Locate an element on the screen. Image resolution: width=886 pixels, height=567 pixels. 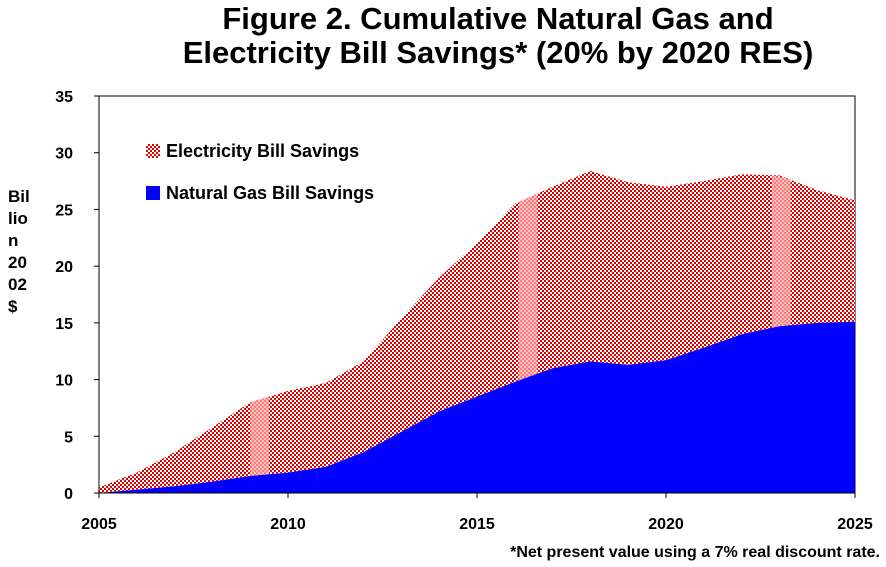
chart-title-line1: Figure 2. Cumulative Natural Gas and is located at coordinates (498, 18).